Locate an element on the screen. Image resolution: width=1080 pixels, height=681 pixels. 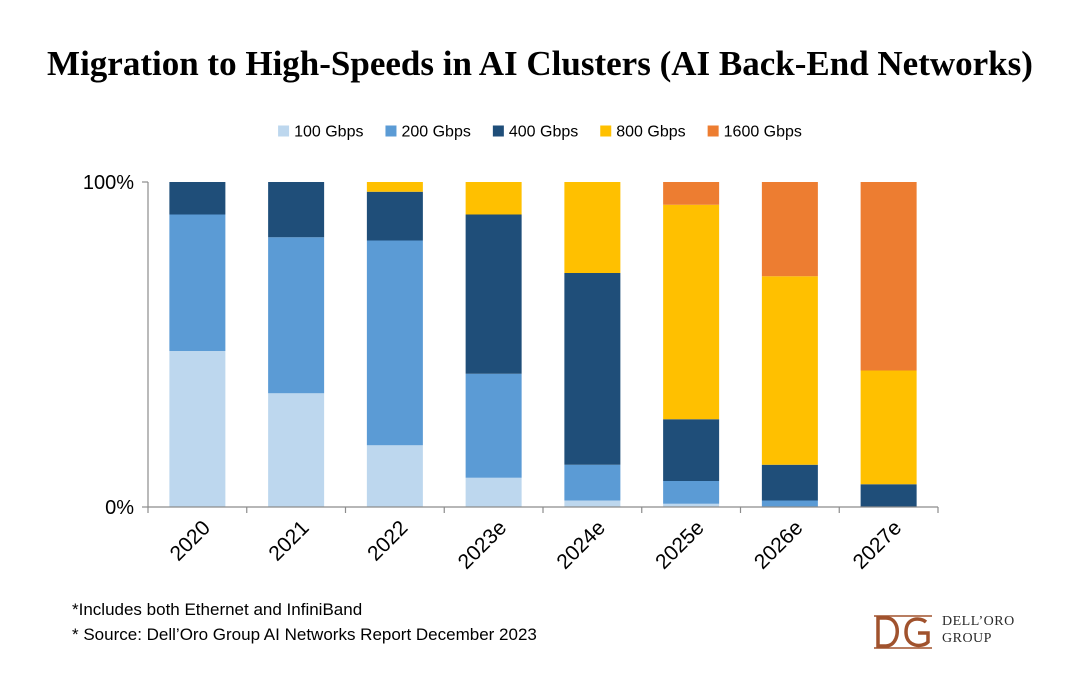
bar-2024e-100-gbps is located at coordinates (592, 503).